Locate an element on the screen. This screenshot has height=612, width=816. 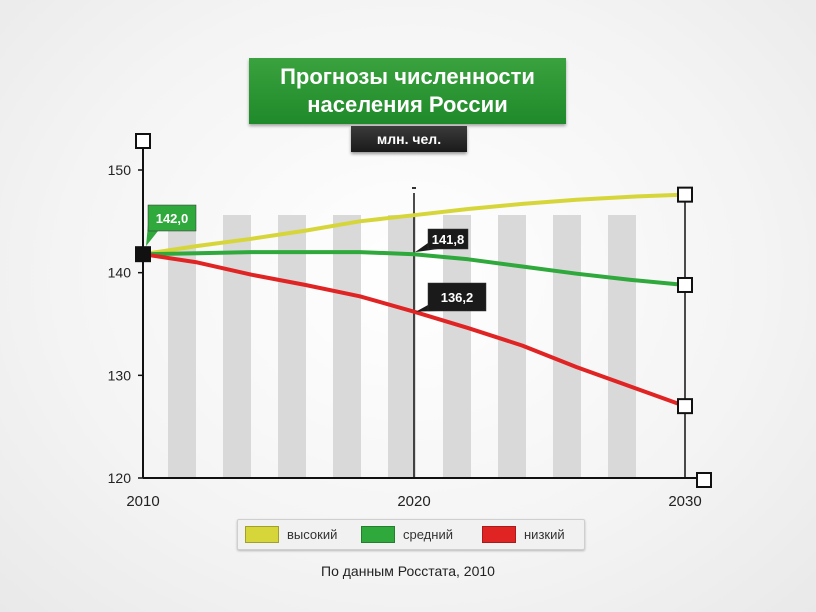
annotation-136-2-box is located at coordinates (457, 297).